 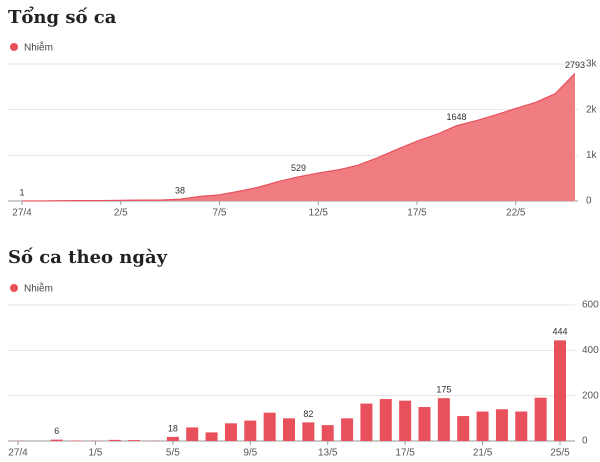 What do you see at coordinates (560, 453) in the screenshot?
I see `x-tick-label: 25/5` at bounding box center [560, 453].